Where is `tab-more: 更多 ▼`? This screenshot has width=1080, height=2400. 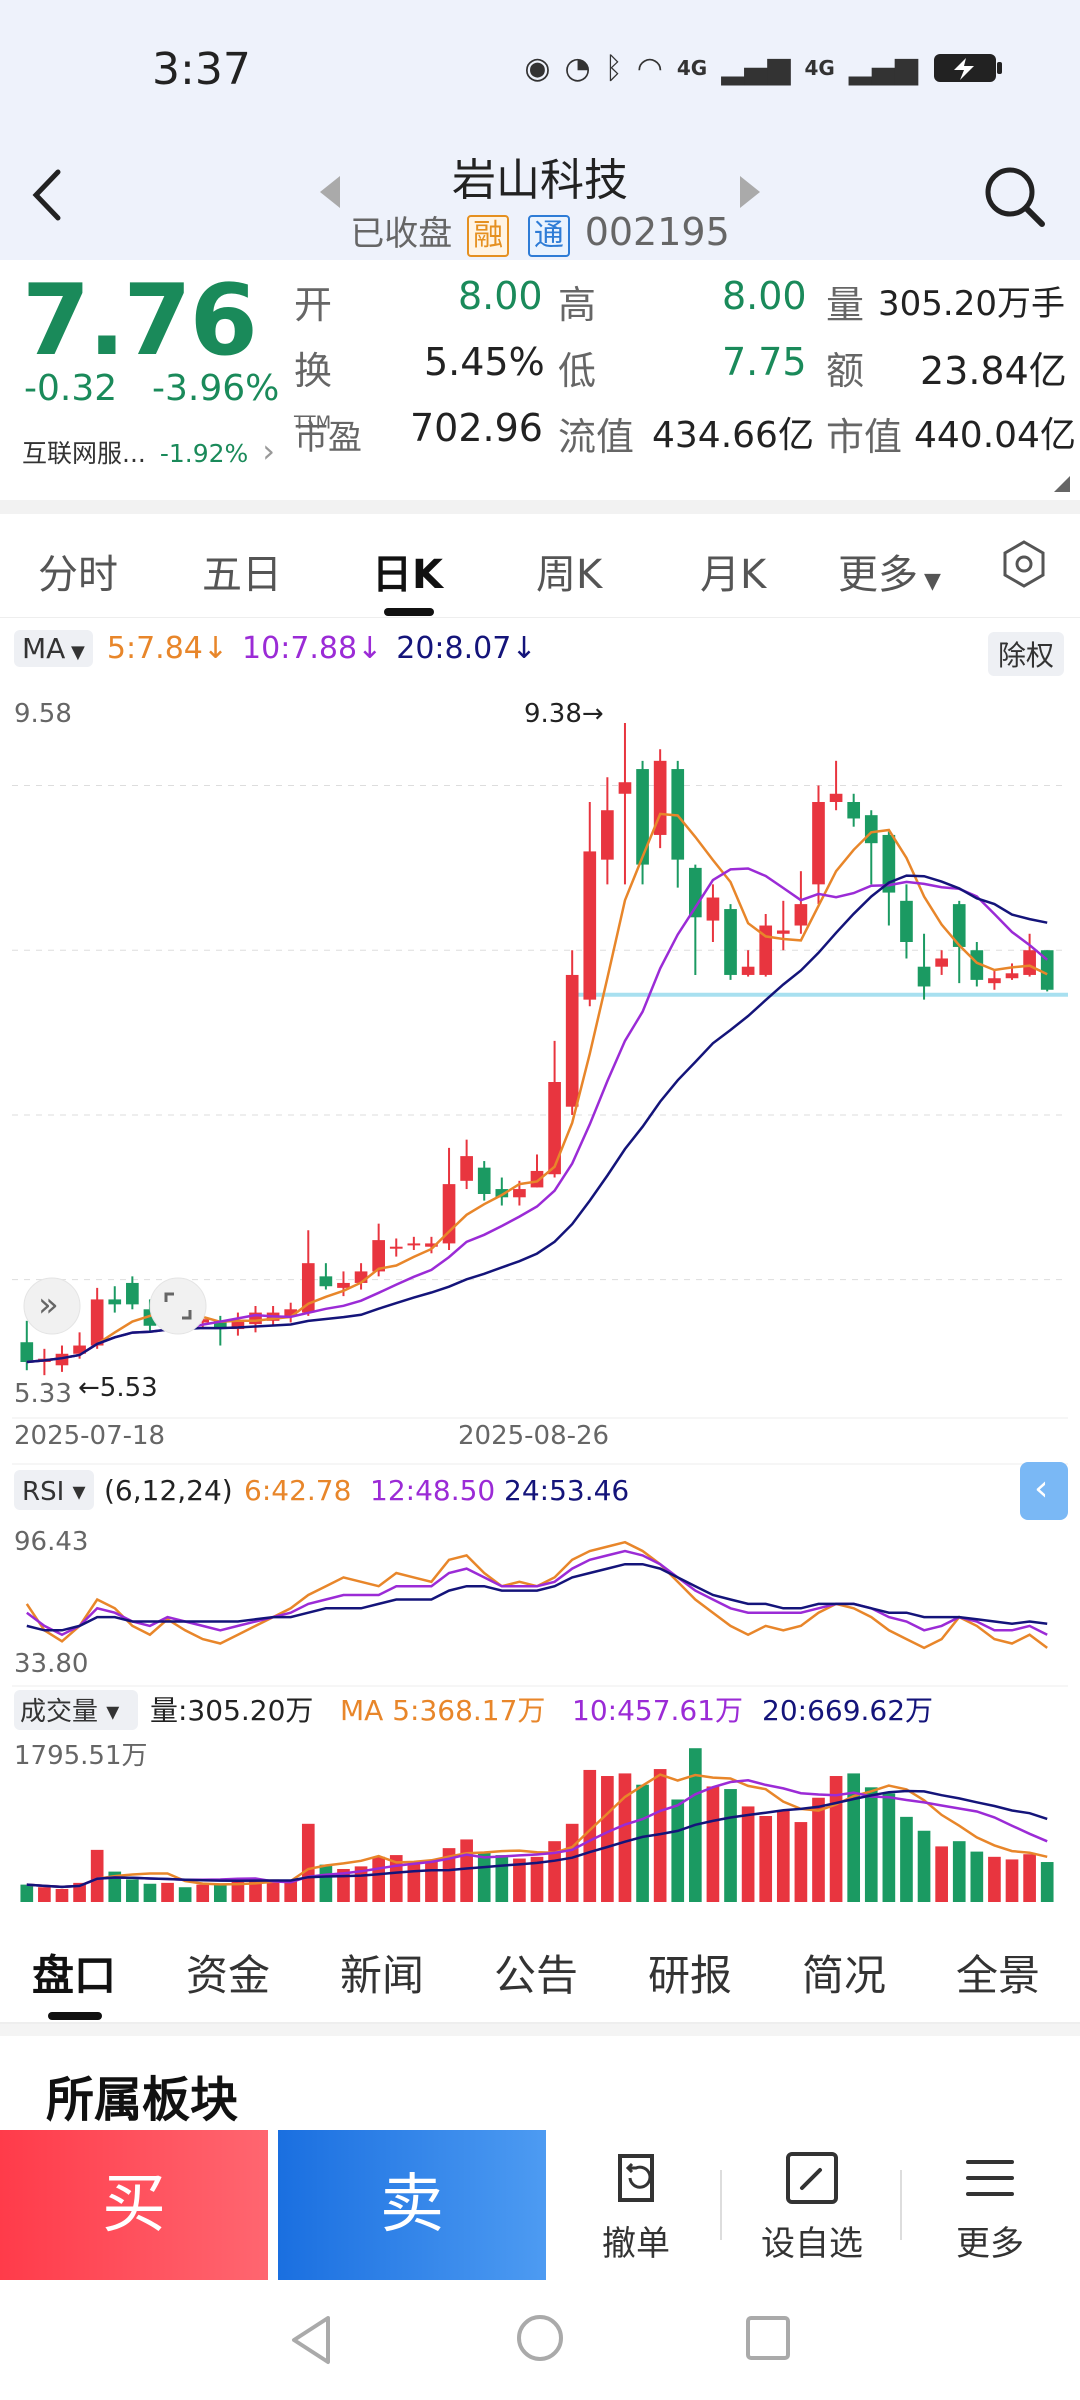 tab-more: 更多 ▼ is located at coordinates (889, 575).